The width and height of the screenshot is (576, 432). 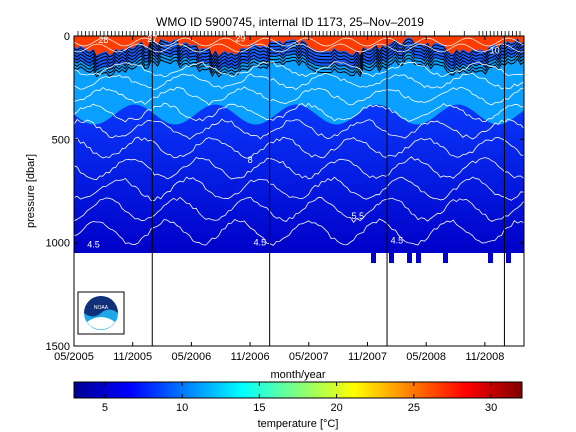 I want to click on contour-label: 10, so click(x=495, y=50).